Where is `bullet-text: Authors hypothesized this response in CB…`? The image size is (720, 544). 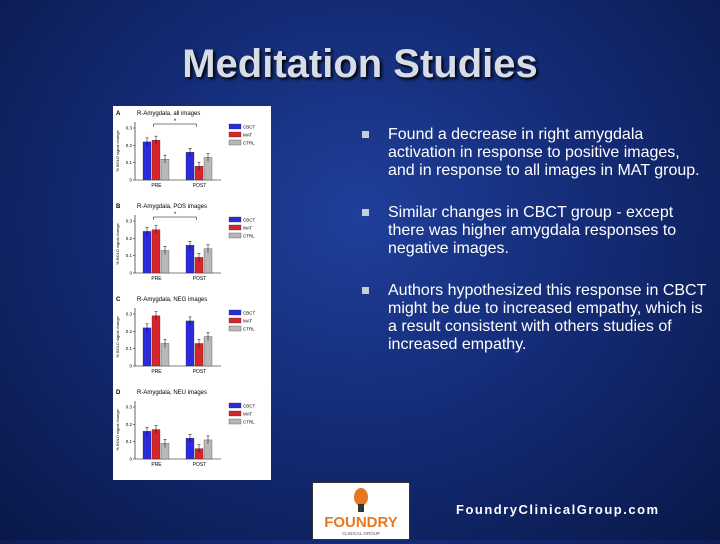
bullet-text: Authors hypothesized this response in CB… is located at coordinates (547, 317).